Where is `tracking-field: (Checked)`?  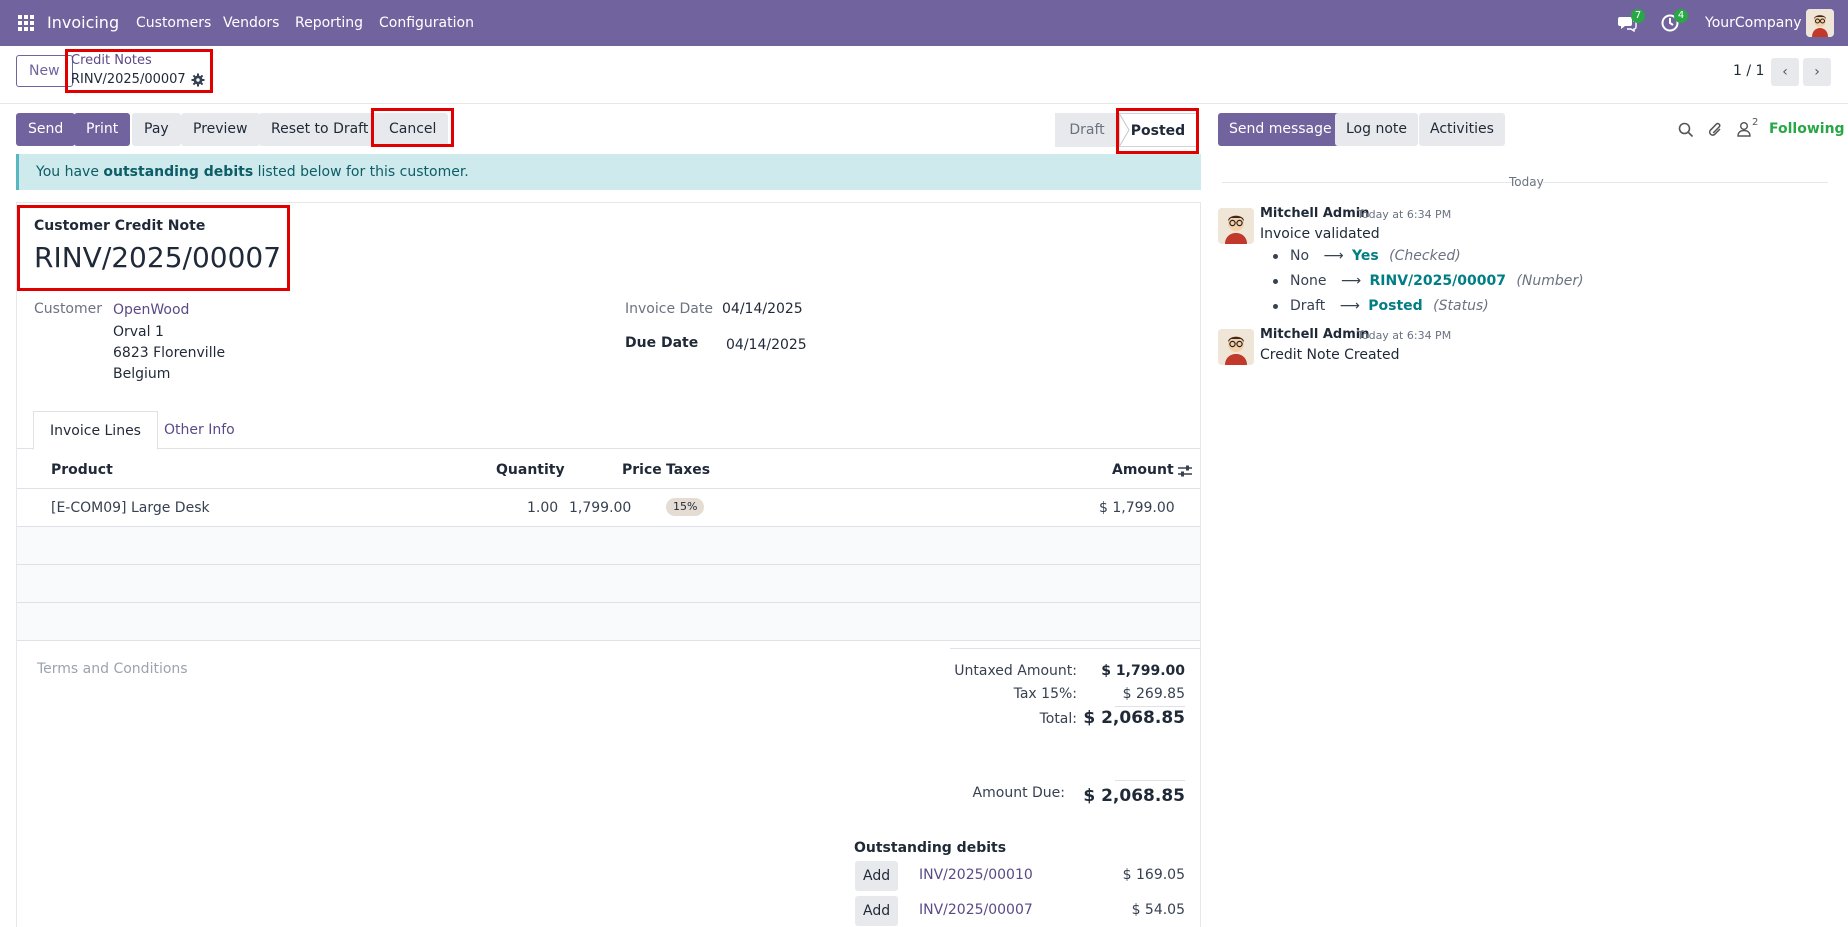 tracking-field: (Checked) is located at coordinates (1425, 256).